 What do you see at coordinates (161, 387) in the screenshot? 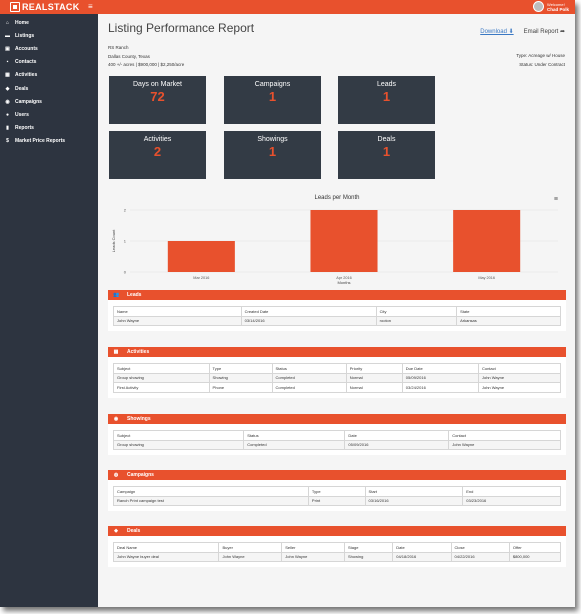
I see `table-cell: First Activity` at bounding box center [161, 387].